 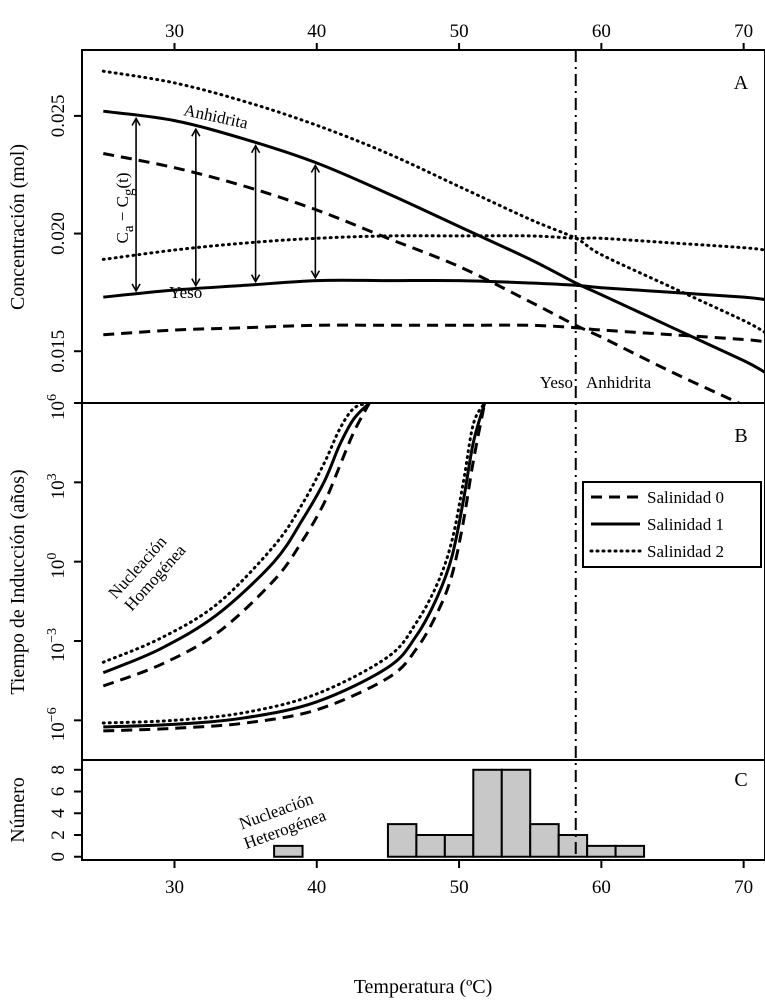 I want to click on panel-a-arrows, so click(x=226, y=204).